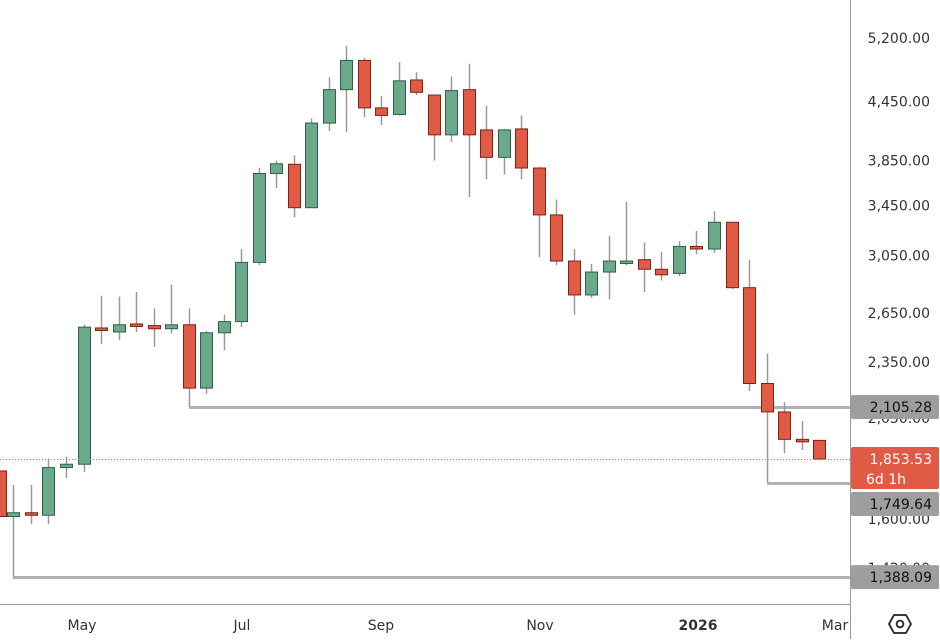 This screenshot has height=640, width=940. I want to click on price-tick-label: 5,200.00, so click(899, 39).